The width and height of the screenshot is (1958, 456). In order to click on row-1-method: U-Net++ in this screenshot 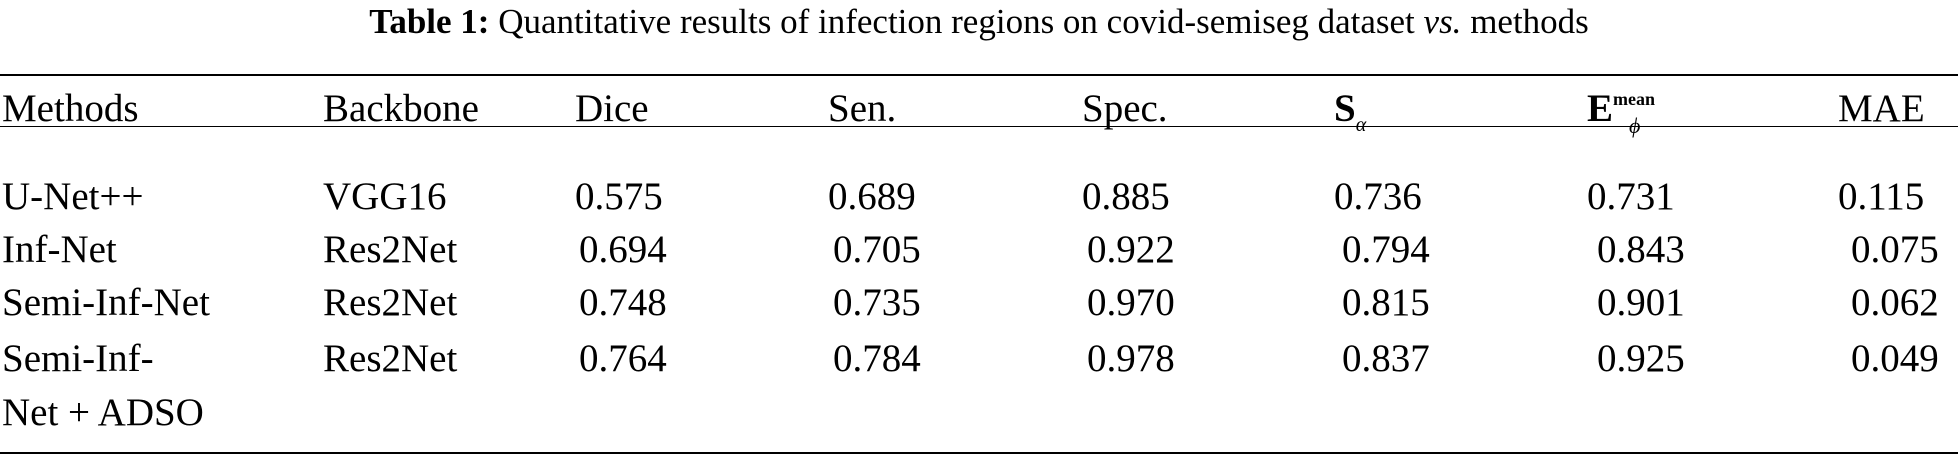, I will do `click(73, 196)`.